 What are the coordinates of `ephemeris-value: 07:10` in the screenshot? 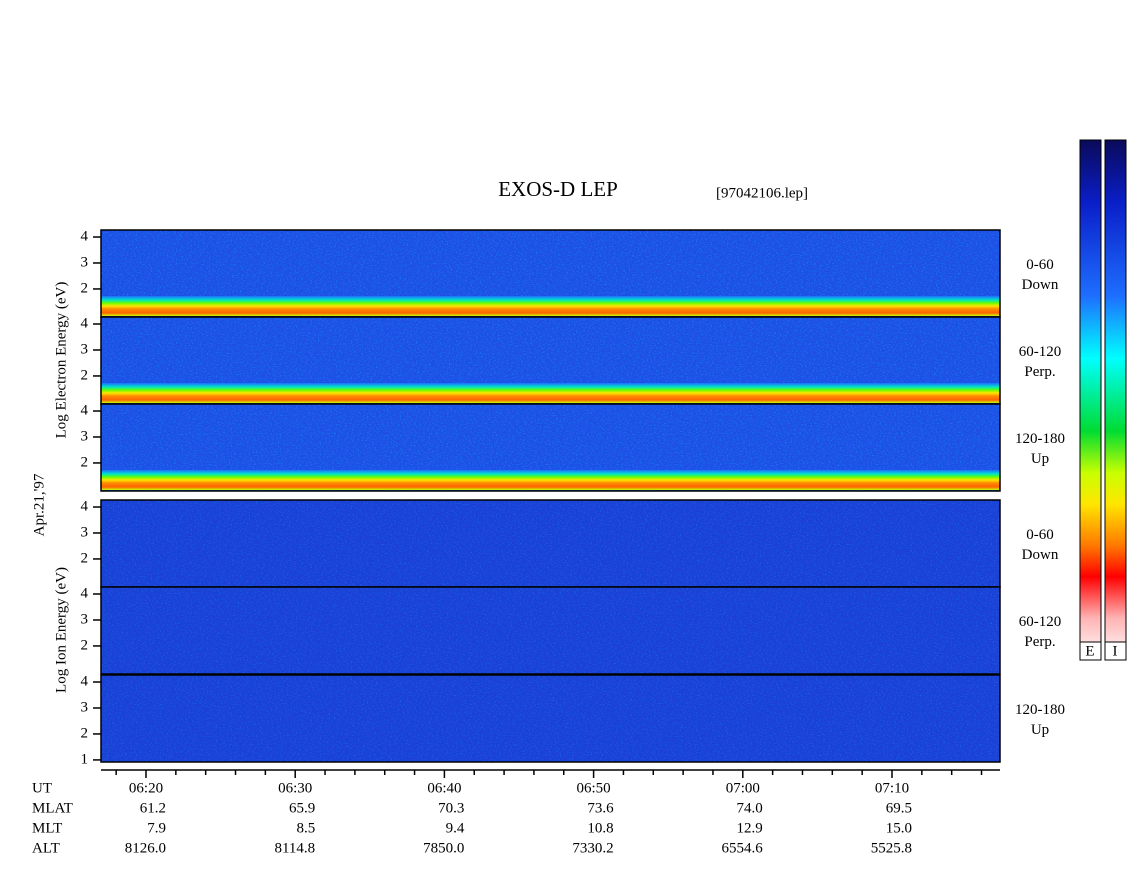 It's located at (892, 788).